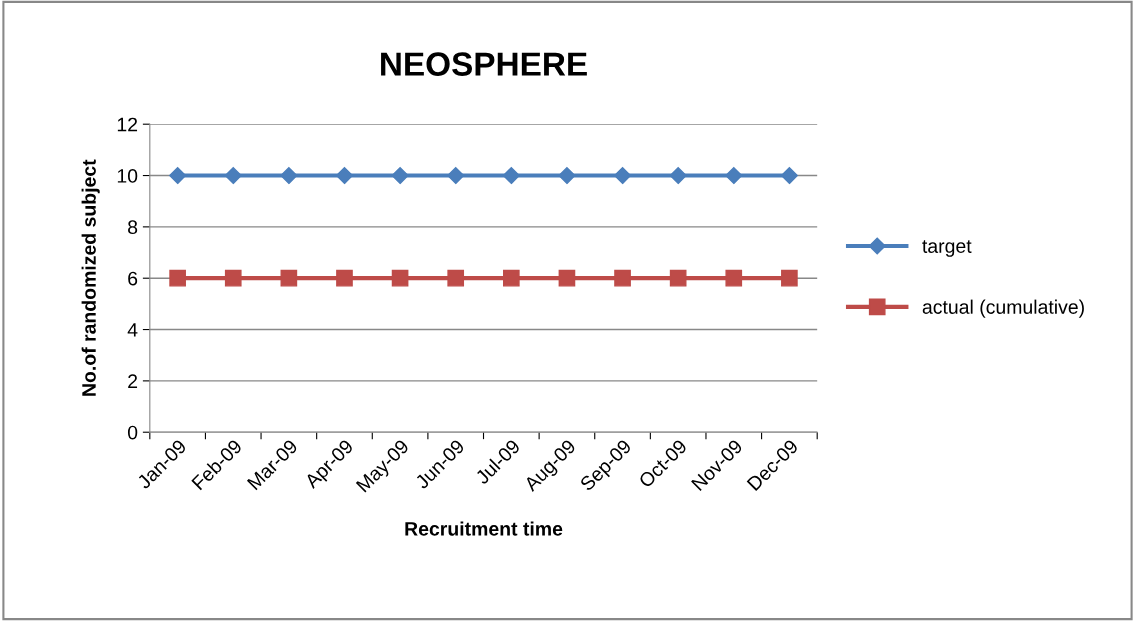 The image size is (1135, 621). What do you see at coordinates (132, 432) in the screenshot?
I see `y-tick-label: 0` at bounding box center [132, 432].